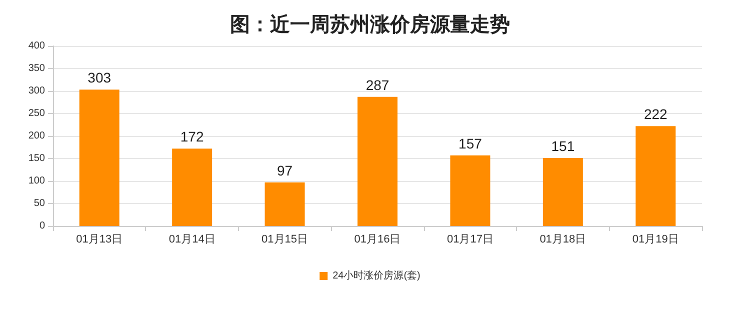 This screenshot has width=740, height=312. I want to click on y-tick-label: 100, so click(37, 181).